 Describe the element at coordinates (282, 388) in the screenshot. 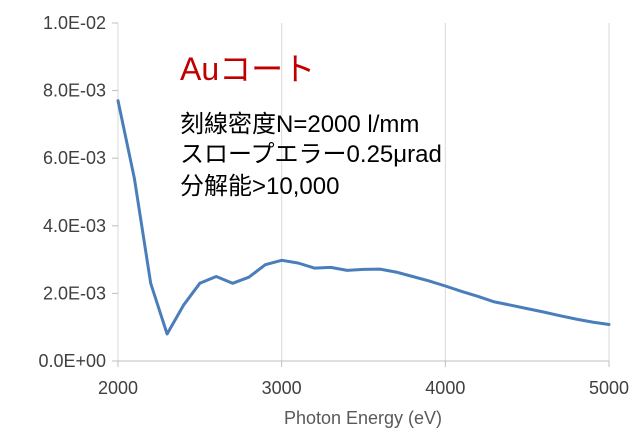

I see `x-tick-label: 3000` at that location.